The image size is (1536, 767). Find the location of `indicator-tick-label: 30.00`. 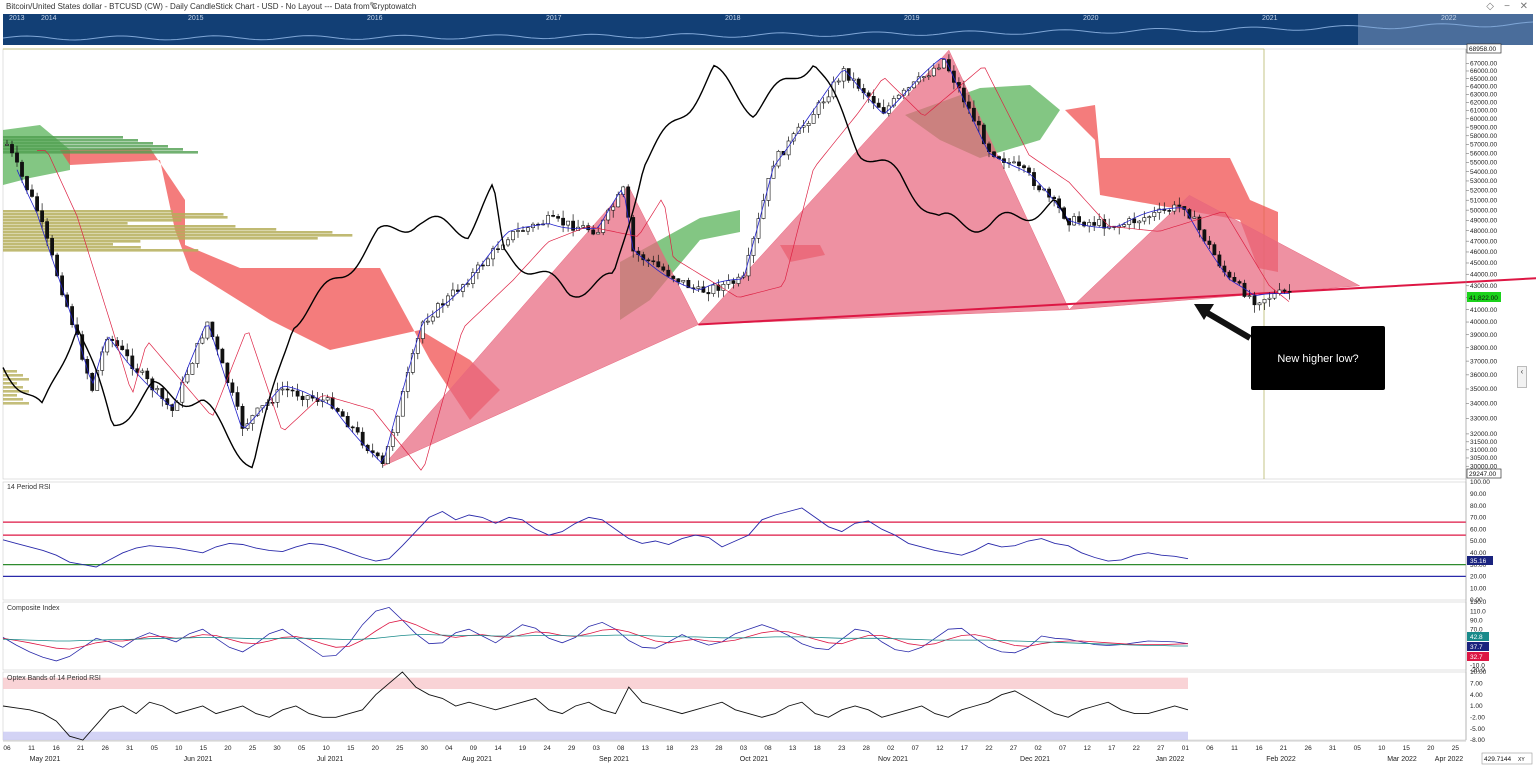

indicator-tick-label: 30.00 is located at coordinates (1478, 565).